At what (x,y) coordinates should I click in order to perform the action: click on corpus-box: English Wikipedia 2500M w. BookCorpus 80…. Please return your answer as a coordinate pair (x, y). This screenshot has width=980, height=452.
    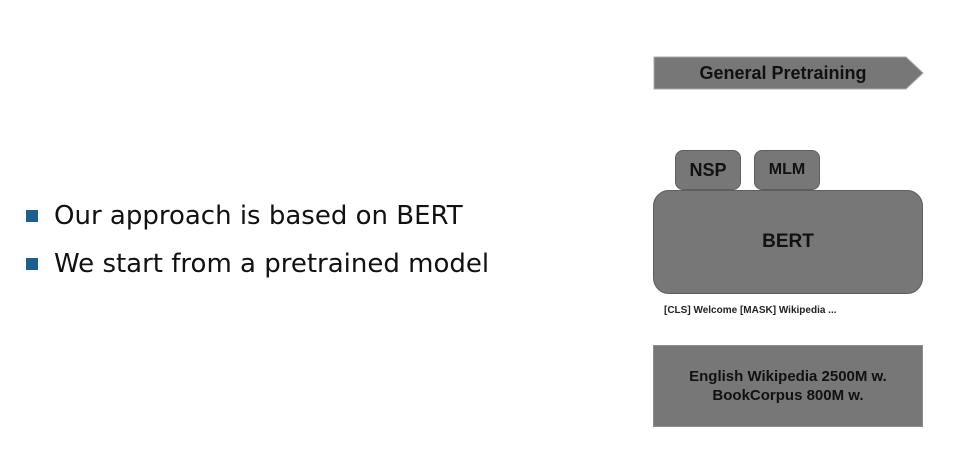
    Looking at the image, I should click on (788, 386).